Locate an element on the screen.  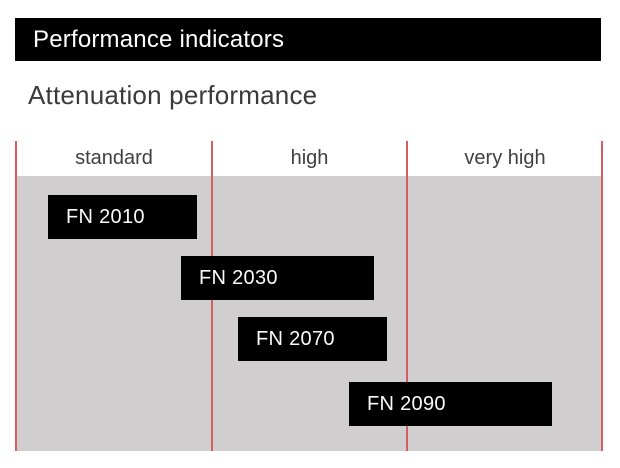
column-label-standard: standard is located at coordinates (114, 158).